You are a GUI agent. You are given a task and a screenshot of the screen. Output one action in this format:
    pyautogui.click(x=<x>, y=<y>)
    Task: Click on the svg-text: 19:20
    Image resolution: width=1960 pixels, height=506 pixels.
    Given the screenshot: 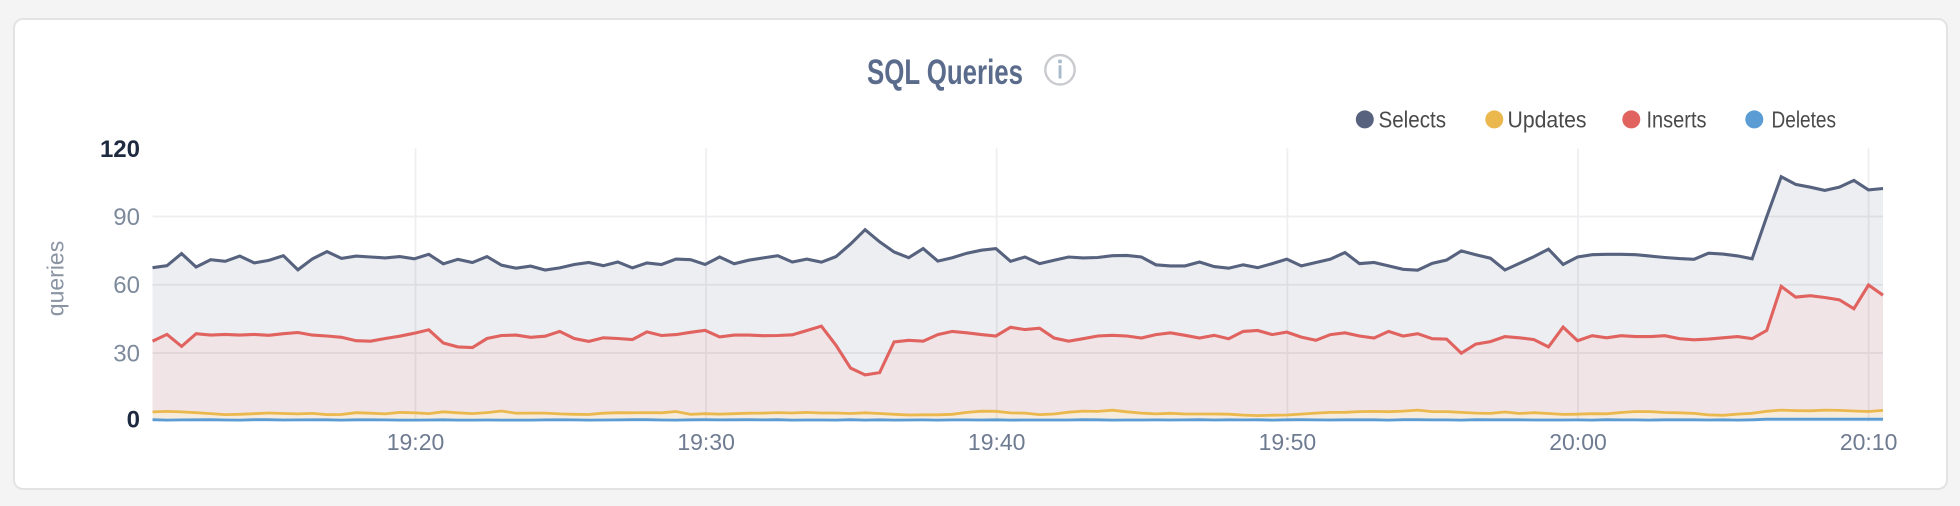 What is the action you would take?
    pyautogui.click(x=416, y=442)
    